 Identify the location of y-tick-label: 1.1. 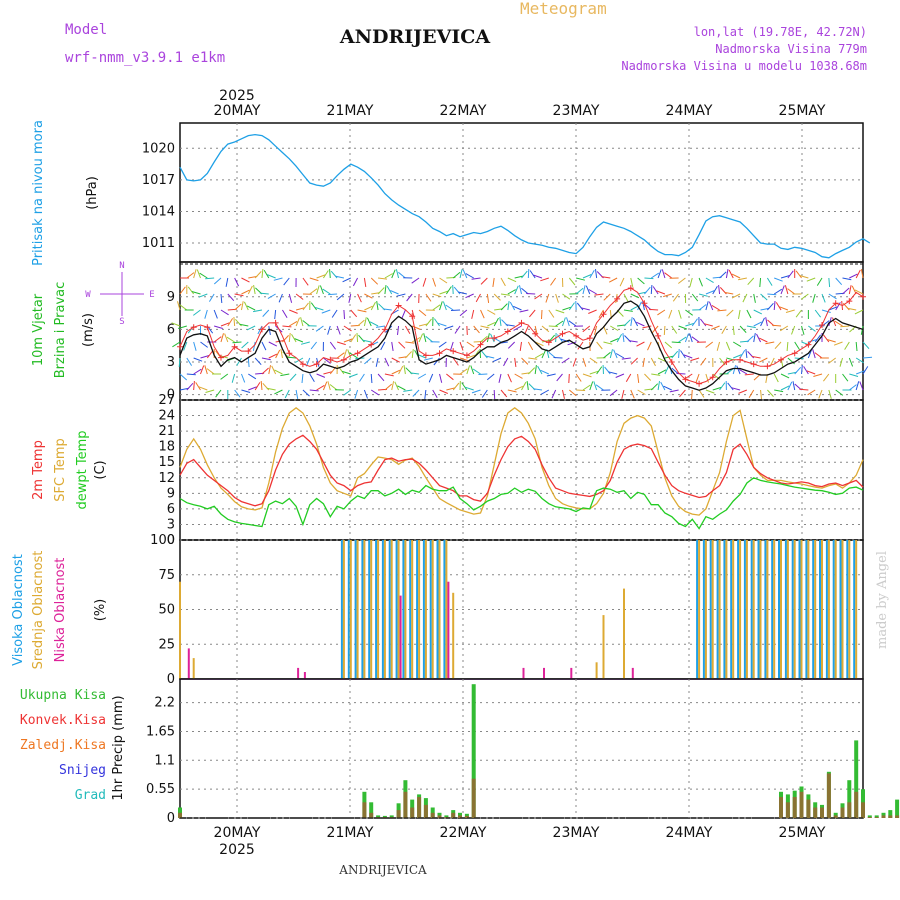
(164, 760).